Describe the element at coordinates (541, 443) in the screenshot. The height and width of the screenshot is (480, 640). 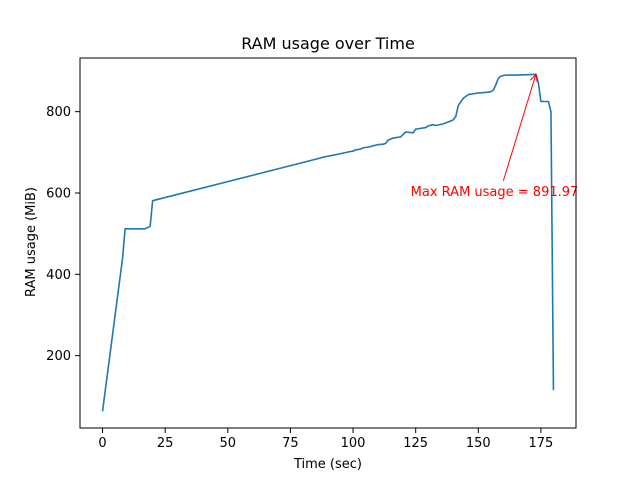
I see `x-tick-label: 175` at that location.